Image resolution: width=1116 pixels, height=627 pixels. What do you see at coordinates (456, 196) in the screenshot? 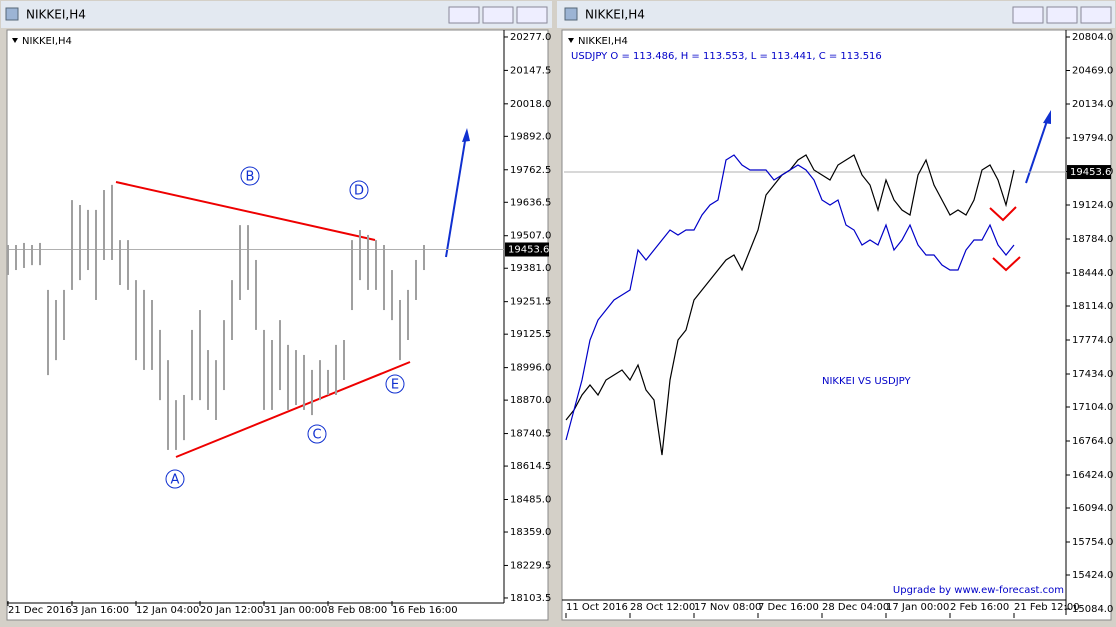
I see `forecast-arrow` at bounding box center [456, 196].